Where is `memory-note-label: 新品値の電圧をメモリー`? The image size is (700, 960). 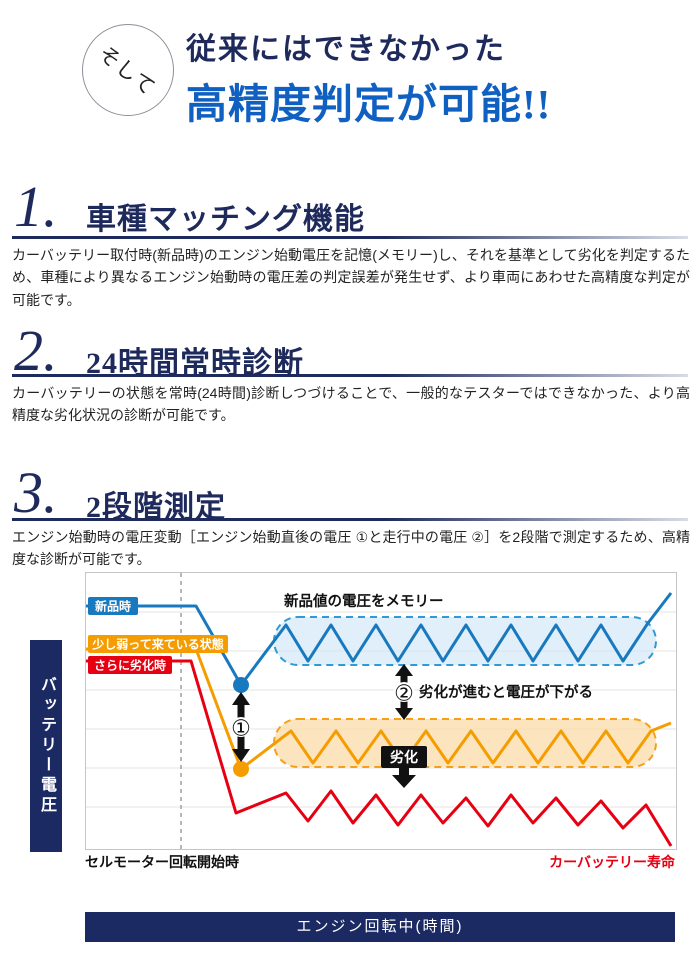 memory-note-label: 新品値の電圧をメモリー is located at coordinates (364, 601).